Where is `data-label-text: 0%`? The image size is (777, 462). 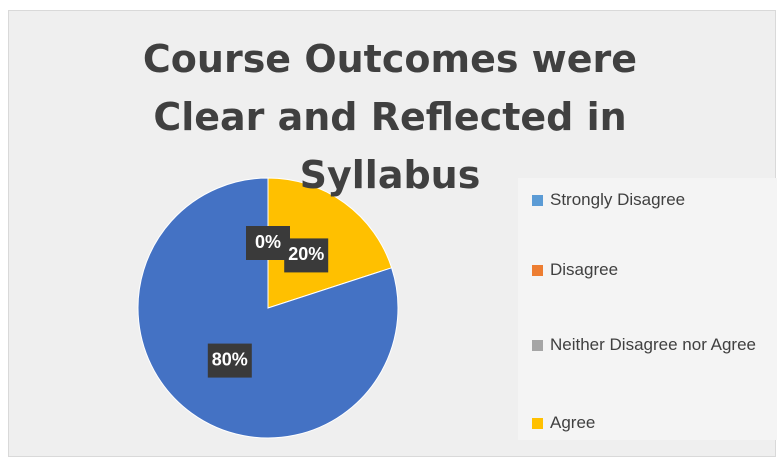
data-label-text: 0% is located at coordinates (268, 242).